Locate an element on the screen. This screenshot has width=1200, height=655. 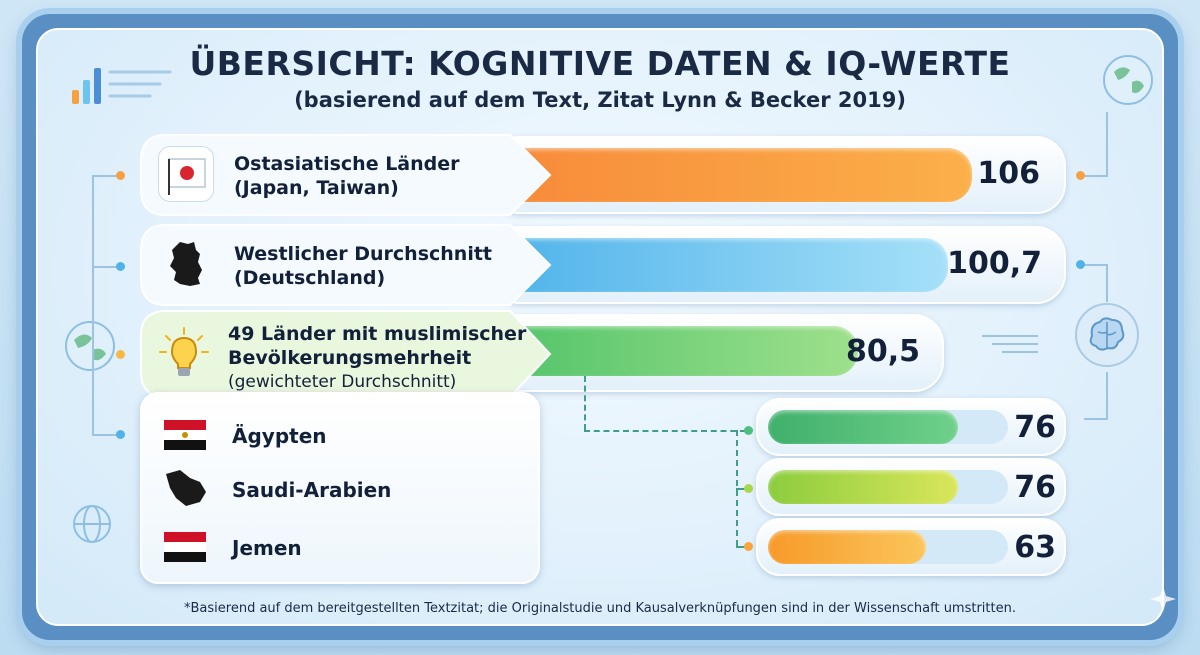
bar-fill-muslimische-laender is located at coordinates (679, 351).